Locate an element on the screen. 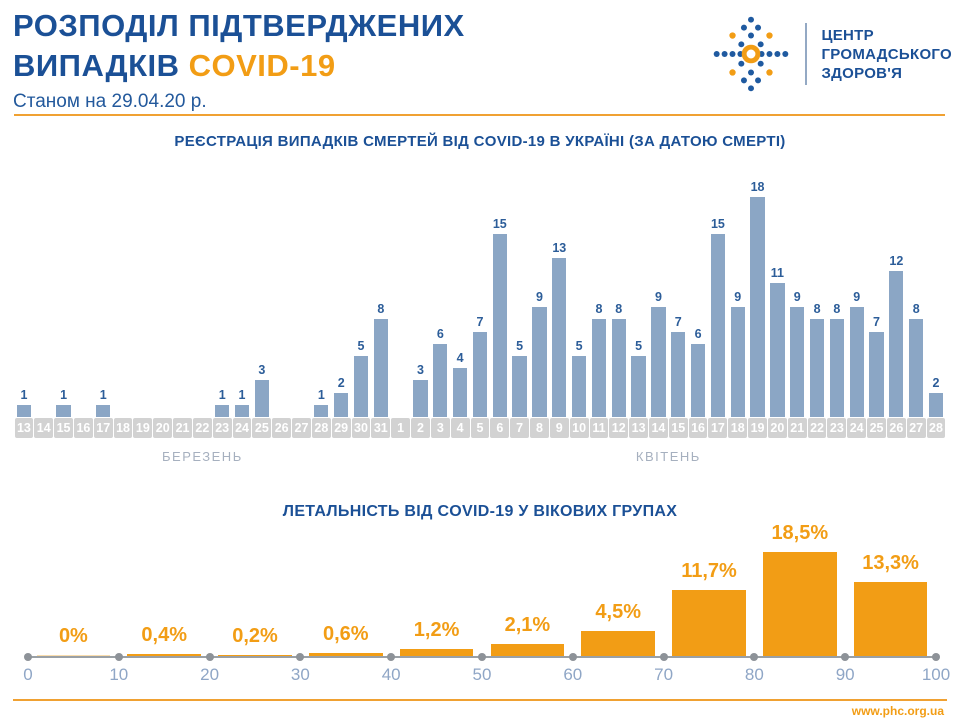 This screenshot has height=721, width=960. date-tick: 19 is located at coordinates (757, 428).